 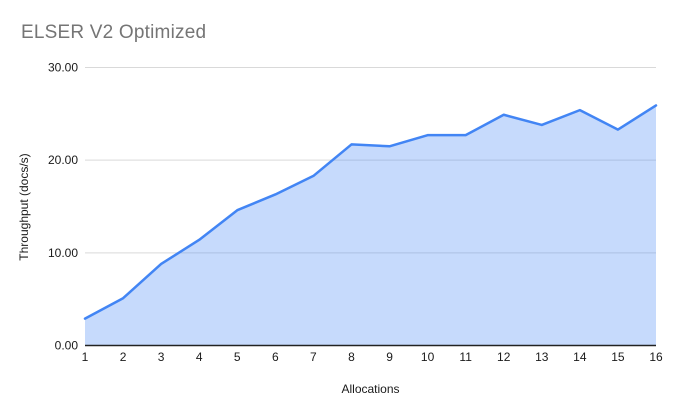 I want to click on y-tick-label: 10.00, so click(x=63, y=253).